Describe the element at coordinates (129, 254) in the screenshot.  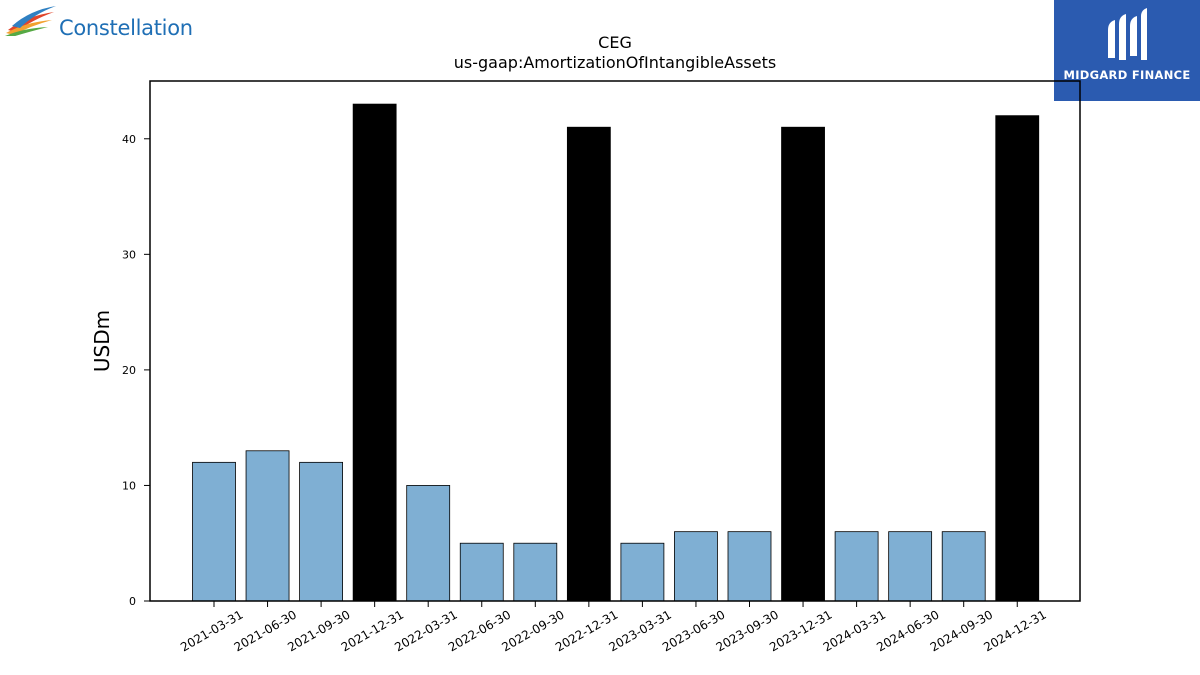
I see `y-tick-label: 30` at that location.